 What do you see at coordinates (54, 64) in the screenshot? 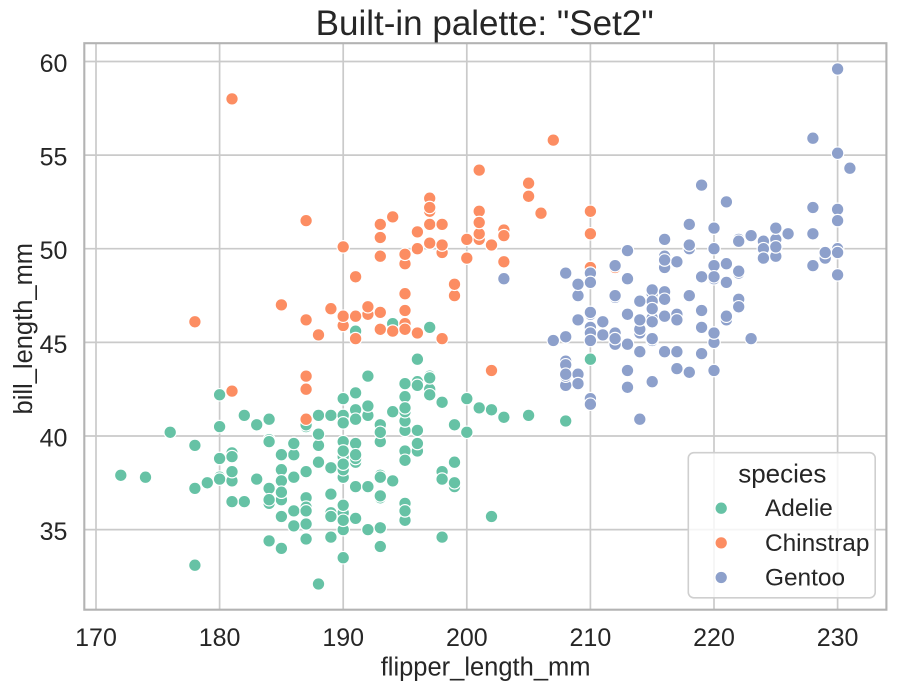
I see `svg-text: 60` at bounding box center [54, 64].